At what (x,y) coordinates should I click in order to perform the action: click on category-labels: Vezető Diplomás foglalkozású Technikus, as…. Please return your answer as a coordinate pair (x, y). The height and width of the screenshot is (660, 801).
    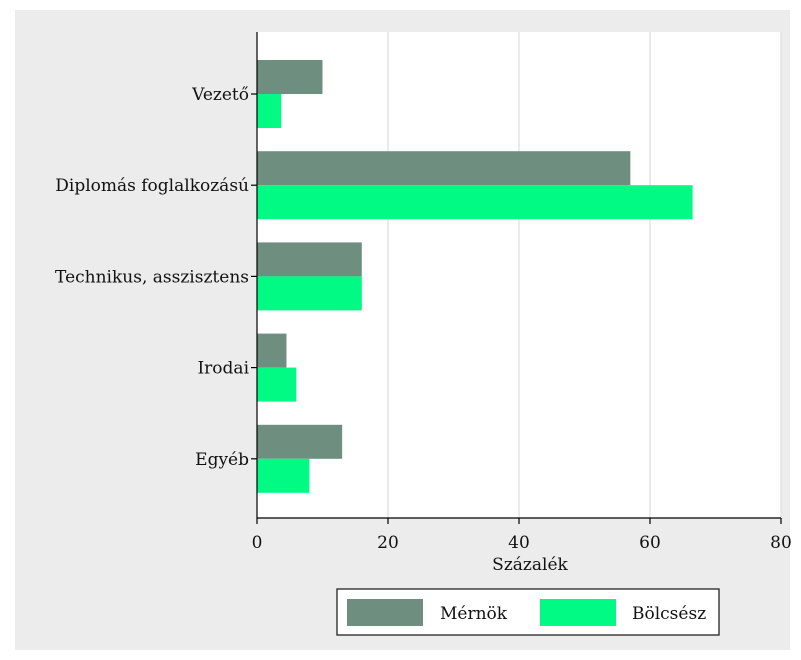
    Looking at the image, I should click on (152, 277).